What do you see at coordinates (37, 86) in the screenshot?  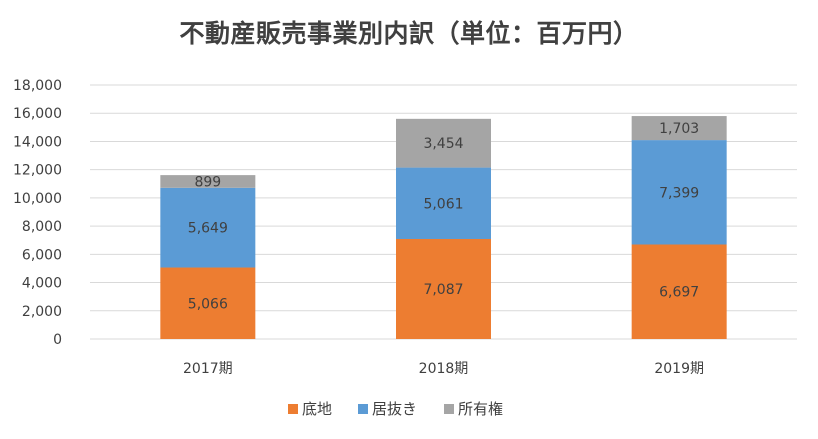 I see `y-tick-label: 18,000` at bounding box center [37, 86].